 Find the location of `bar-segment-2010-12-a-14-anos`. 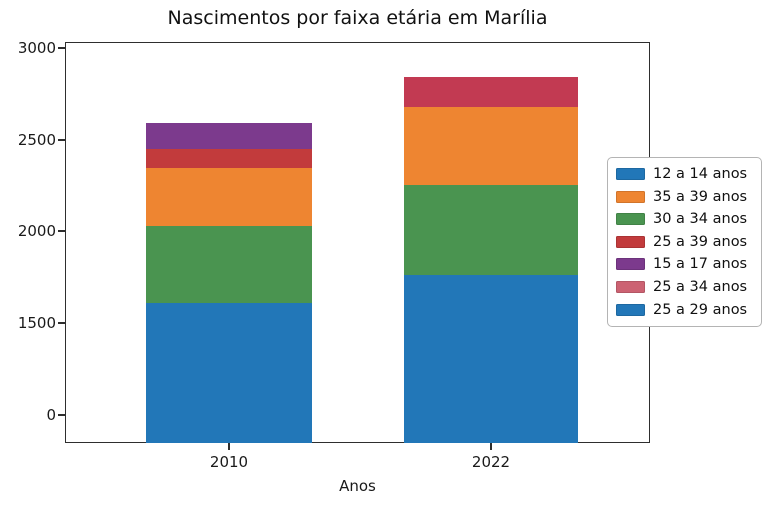

bar-segment-2010-12-a-14-anos is located at coordinates (229, 372).